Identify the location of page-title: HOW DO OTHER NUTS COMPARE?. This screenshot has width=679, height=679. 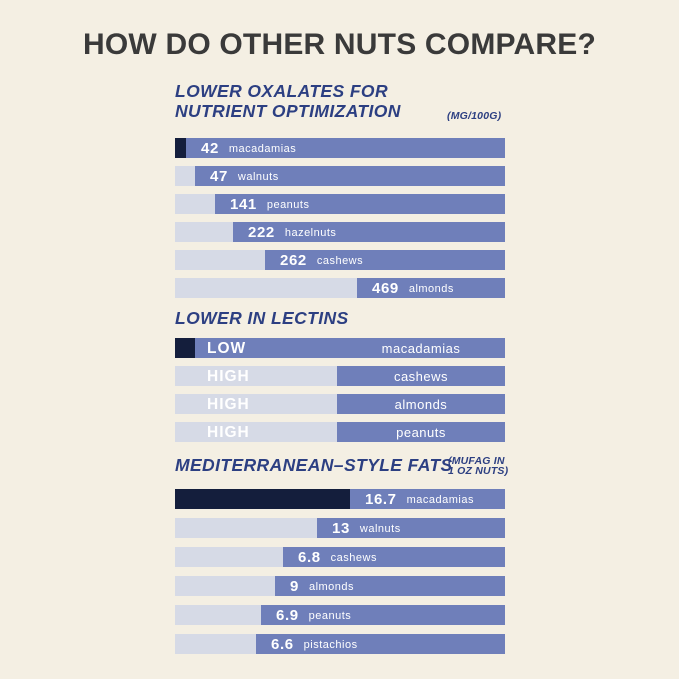
(339, 44).